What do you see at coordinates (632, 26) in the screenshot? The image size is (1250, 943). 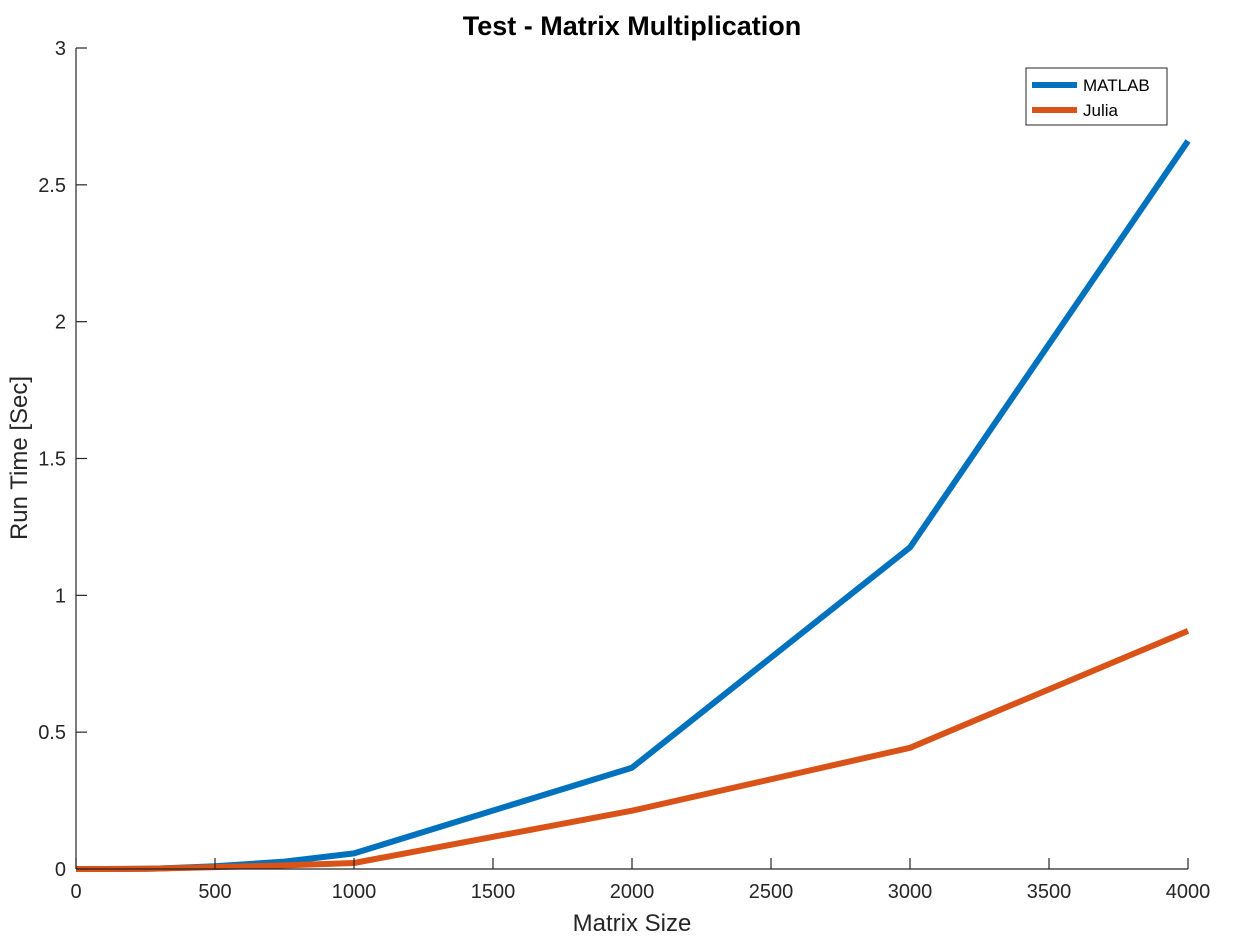 I see `chart-title: Test - Matrix Multiplication` at bounding box center [632, 26].